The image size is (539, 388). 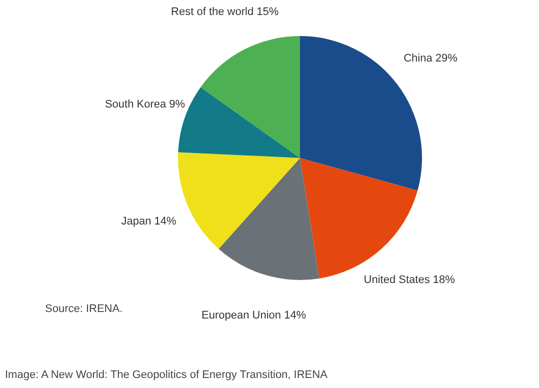 What do you see at coordinates (148, 221) in the screenshot?
I see `slice-label: Japan 14%` at bounding box center [148, 221].